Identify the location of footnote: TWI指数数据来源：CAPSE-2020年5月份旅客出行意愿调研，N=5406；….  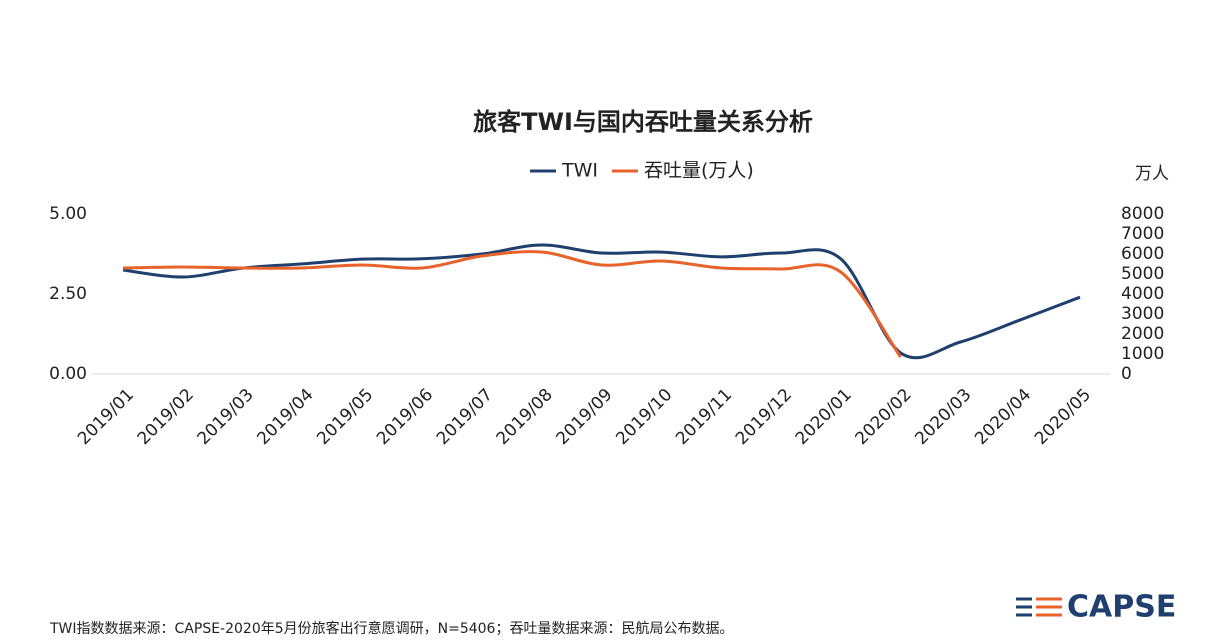
(391, 628).